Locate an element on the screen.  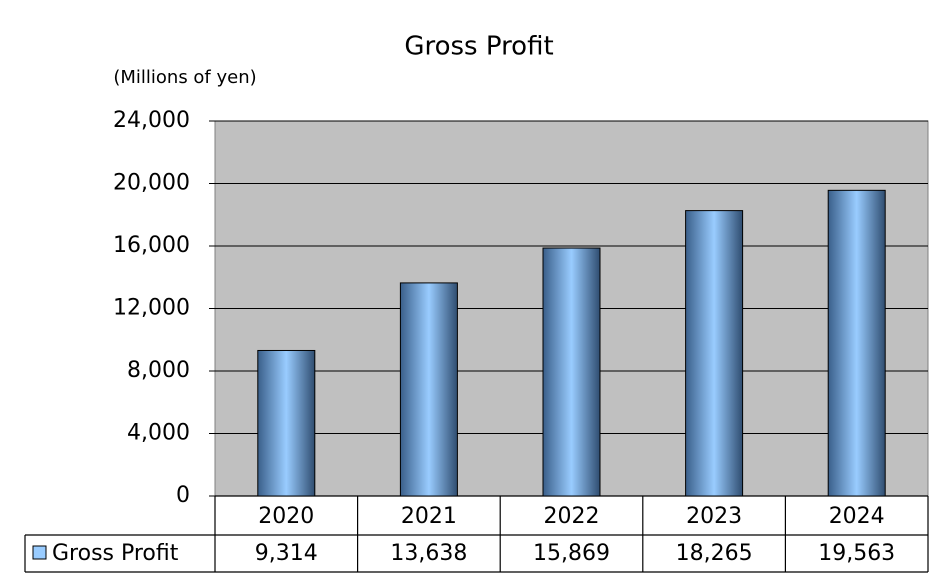
table-value: 18,265 is located at coordinates (714, 553).